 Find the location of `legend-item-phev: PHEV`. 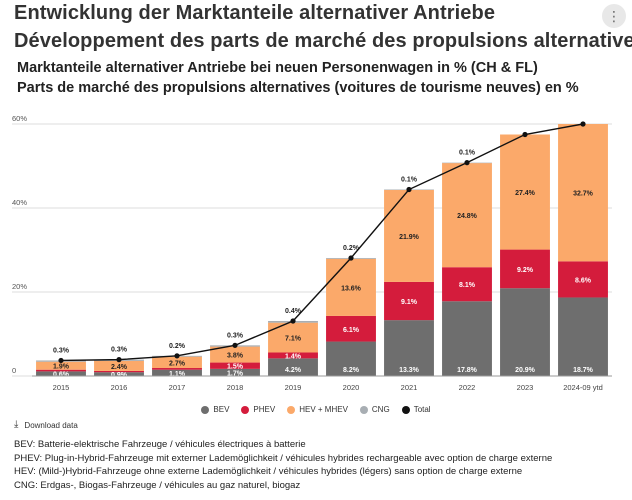

legend-item-phev: PHEV is located at coordinates (258, 409).